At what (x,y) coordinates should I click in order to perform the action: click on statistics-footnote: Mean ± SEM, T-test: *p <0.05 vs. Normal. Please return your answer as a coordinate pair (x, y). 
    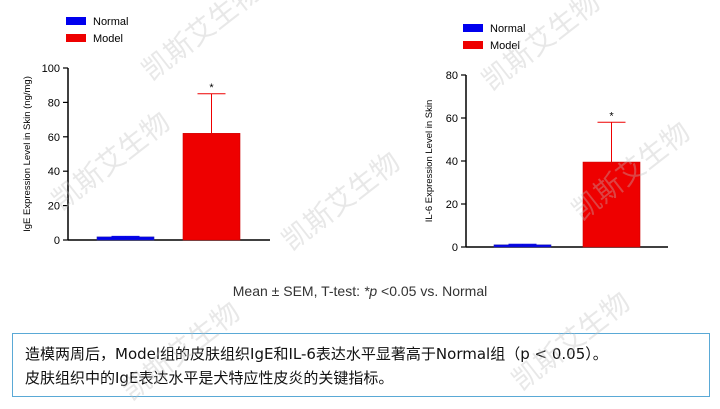
    Looking at the image, I should click on (360, 291).